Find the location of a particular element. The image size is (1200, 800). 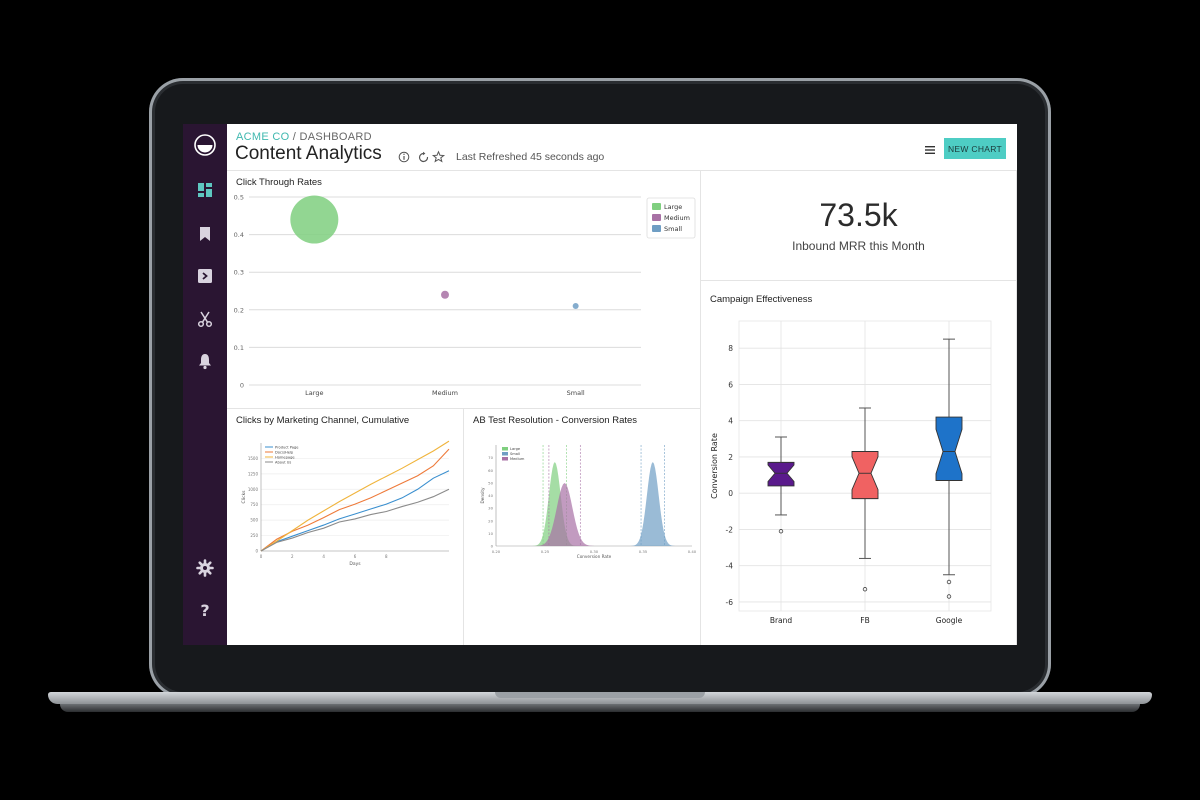

metric-label: Inbound MRR this Month is located at coordinates (858, 246).